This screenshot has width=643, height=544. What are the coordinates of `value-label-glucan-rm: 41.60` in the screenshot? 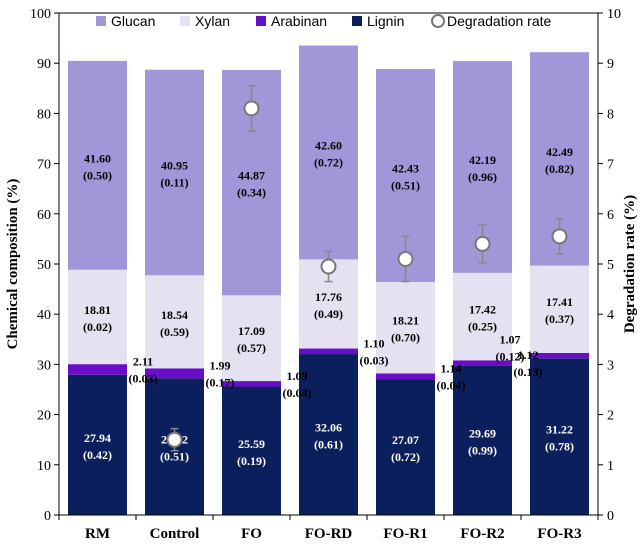 It's located at (97, 158).